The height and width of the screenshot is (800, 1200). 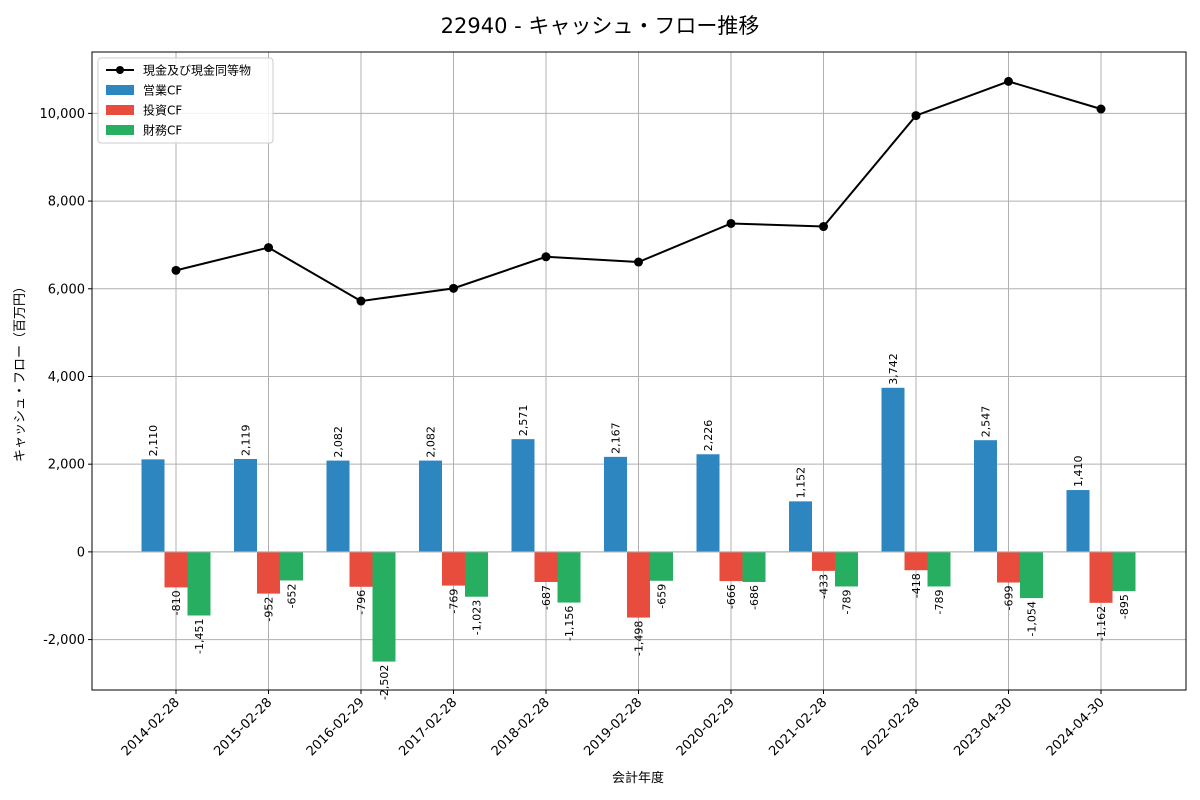 I want to click on bar-data-label: -699, so click(x=1009, y=598).